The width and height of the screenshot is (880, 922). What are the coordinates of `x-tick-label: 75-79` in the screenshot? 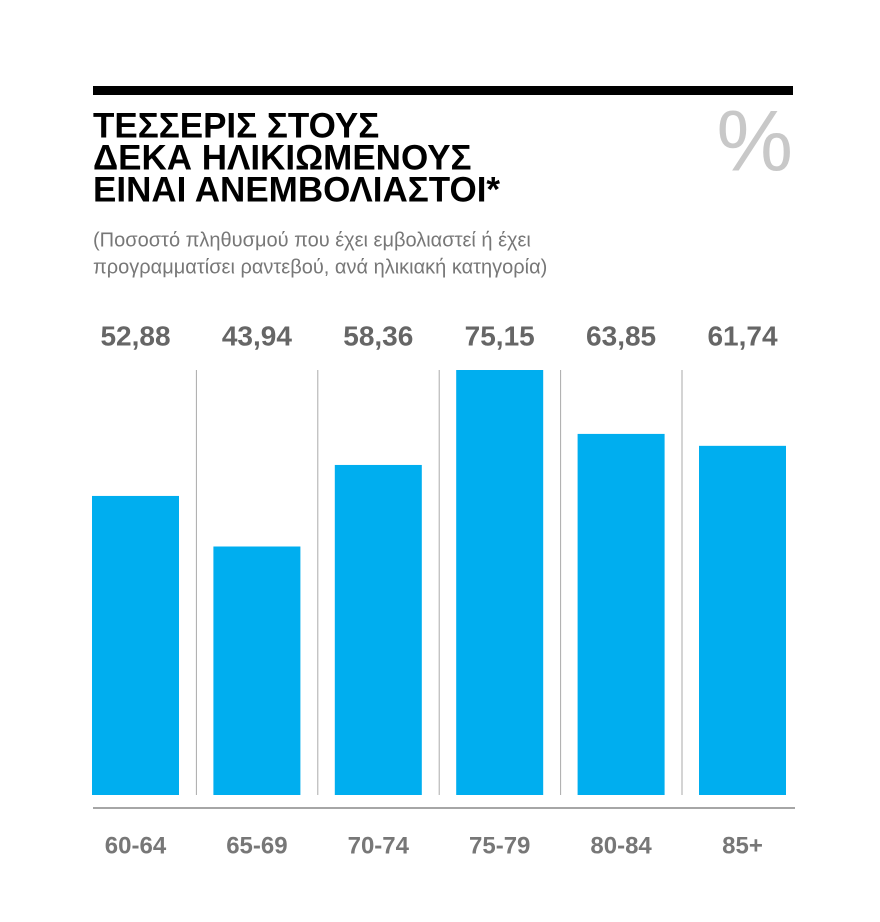 It's located at (499, 845).